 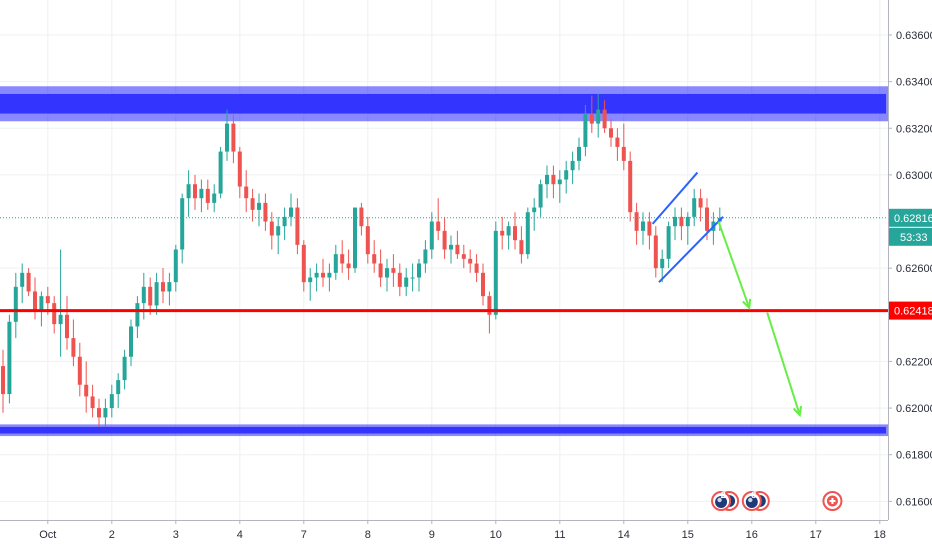 What do you see at coordinates (797, 412) in the screenshot?
I see `arrow-head` at bounding box center [797, 412].